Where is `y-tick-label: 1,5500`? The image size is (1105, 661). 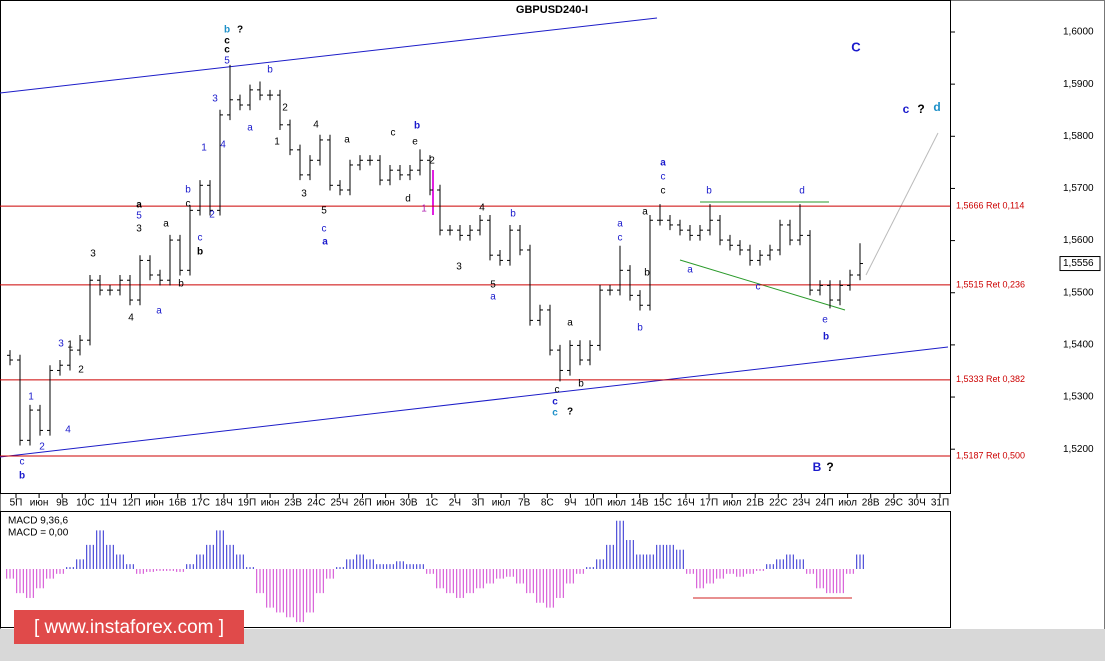 y-tick-label: 1,5500 is located at coordinates (1078, 292).